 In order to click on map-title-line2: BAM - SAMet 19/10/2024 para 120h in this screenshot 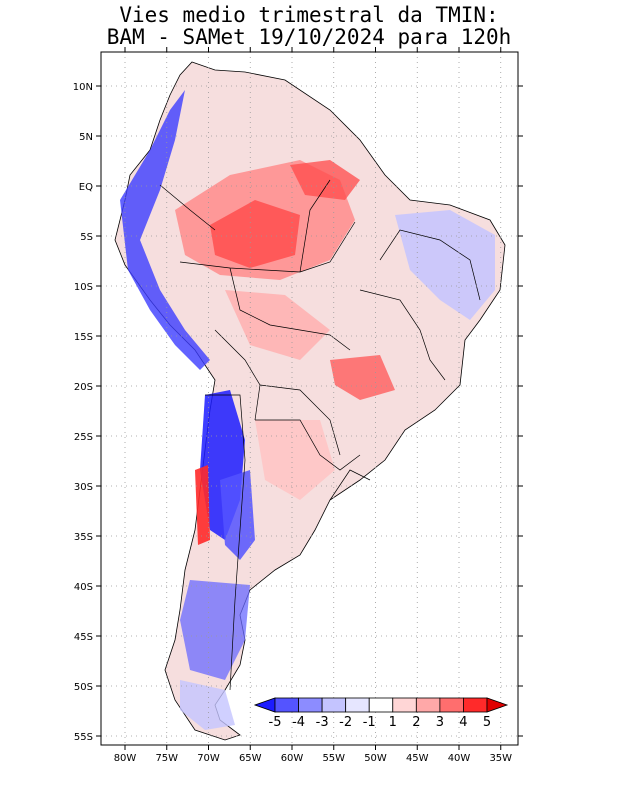, I will do `click(309, 37)`.